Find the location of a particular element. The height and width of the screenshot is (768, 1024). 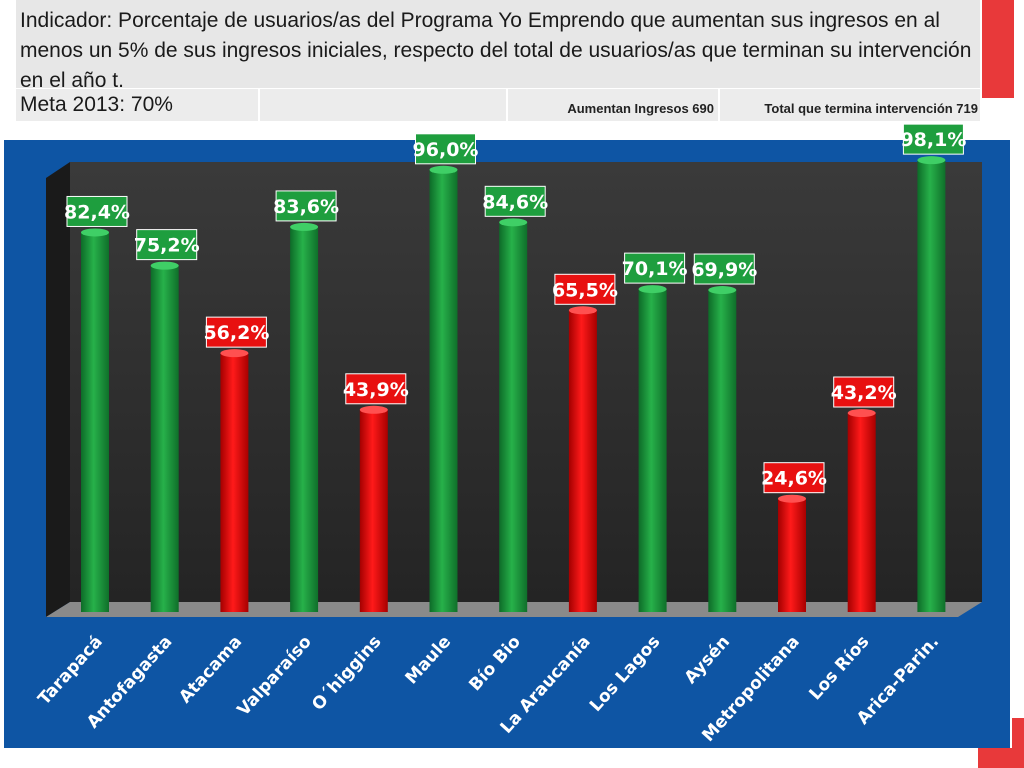

category-label: Aysén is located at coordinates (707, 660).